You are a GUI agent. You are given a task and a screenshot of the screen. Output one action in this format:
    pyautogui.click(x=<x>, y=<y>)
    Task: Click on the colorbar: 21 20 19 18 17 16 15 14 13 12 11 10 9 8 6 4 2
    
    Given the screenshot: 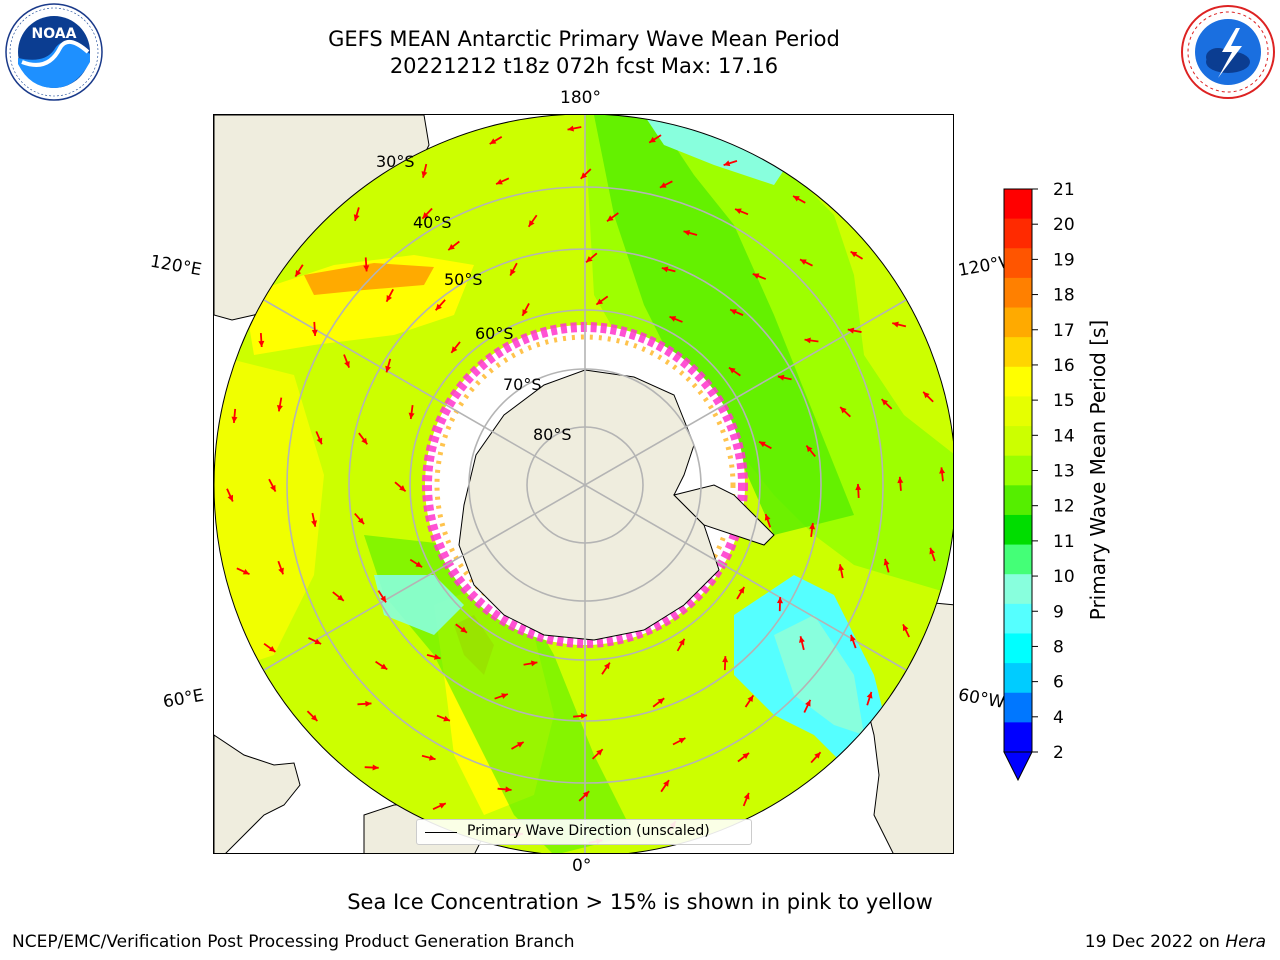 What is the action you would take?
    pyautogui.click(x=1039, y=482)
    